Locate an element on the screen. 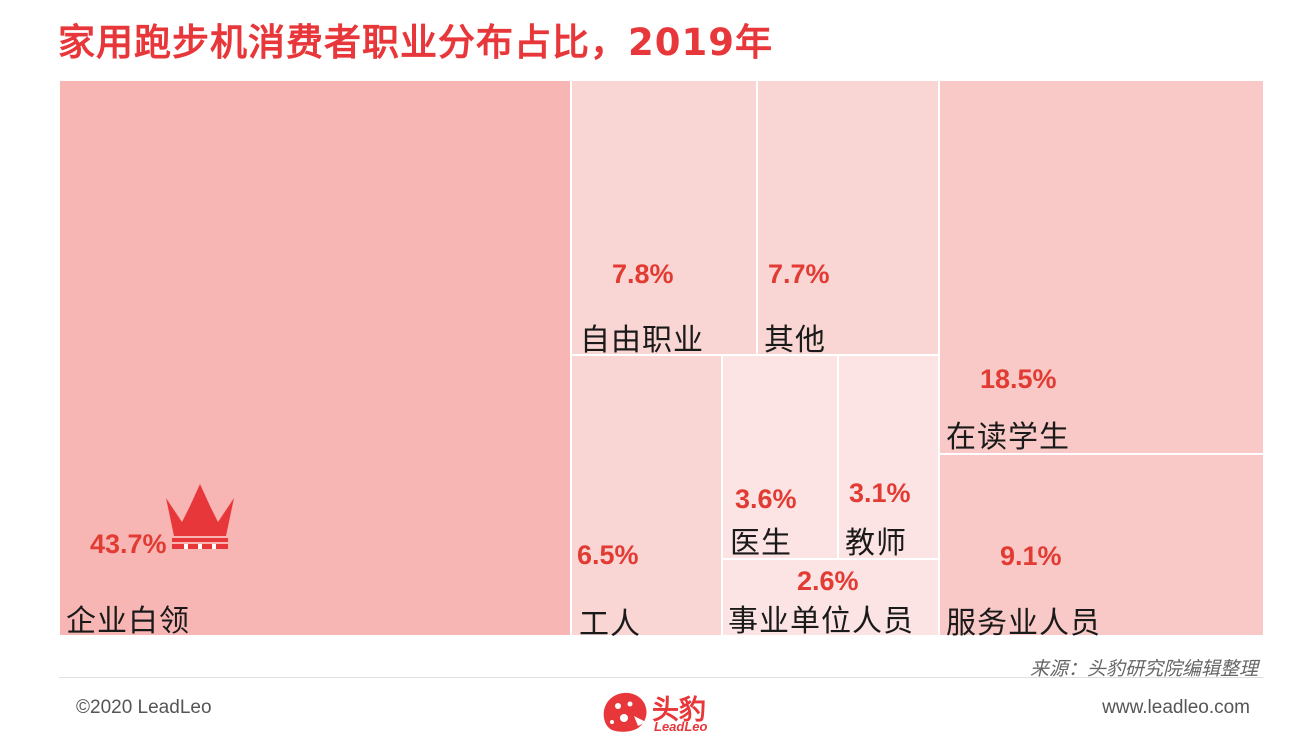 This screenshot has height=740, width=1314. tile-value-label: 2.6% is located at coordinates (828, 581).